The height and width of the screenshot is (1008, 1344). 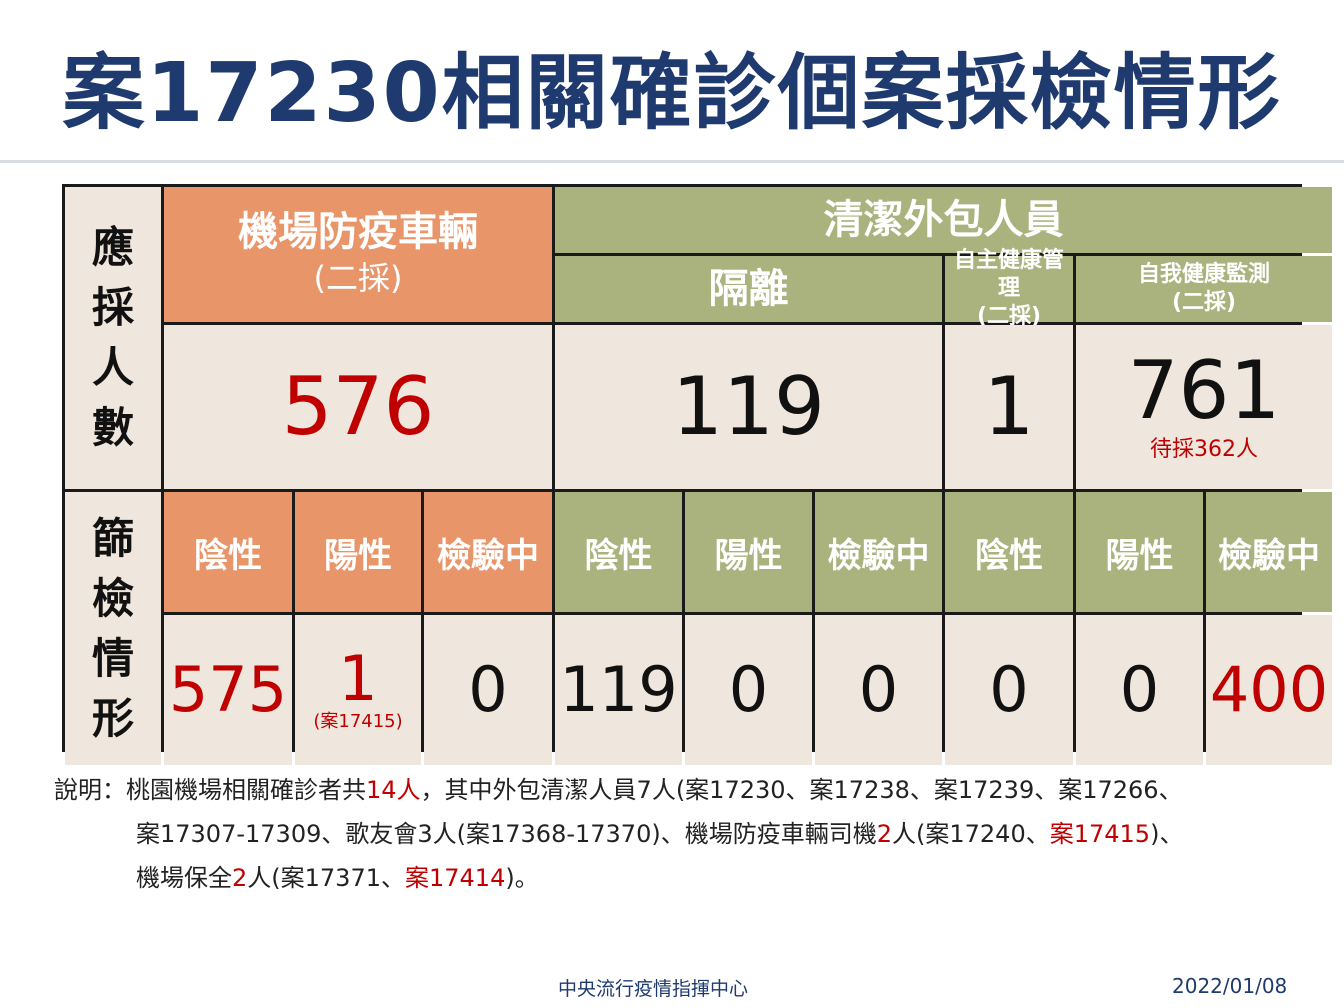 I want to click on row-label-char: 應, so click(x=112, y=247).